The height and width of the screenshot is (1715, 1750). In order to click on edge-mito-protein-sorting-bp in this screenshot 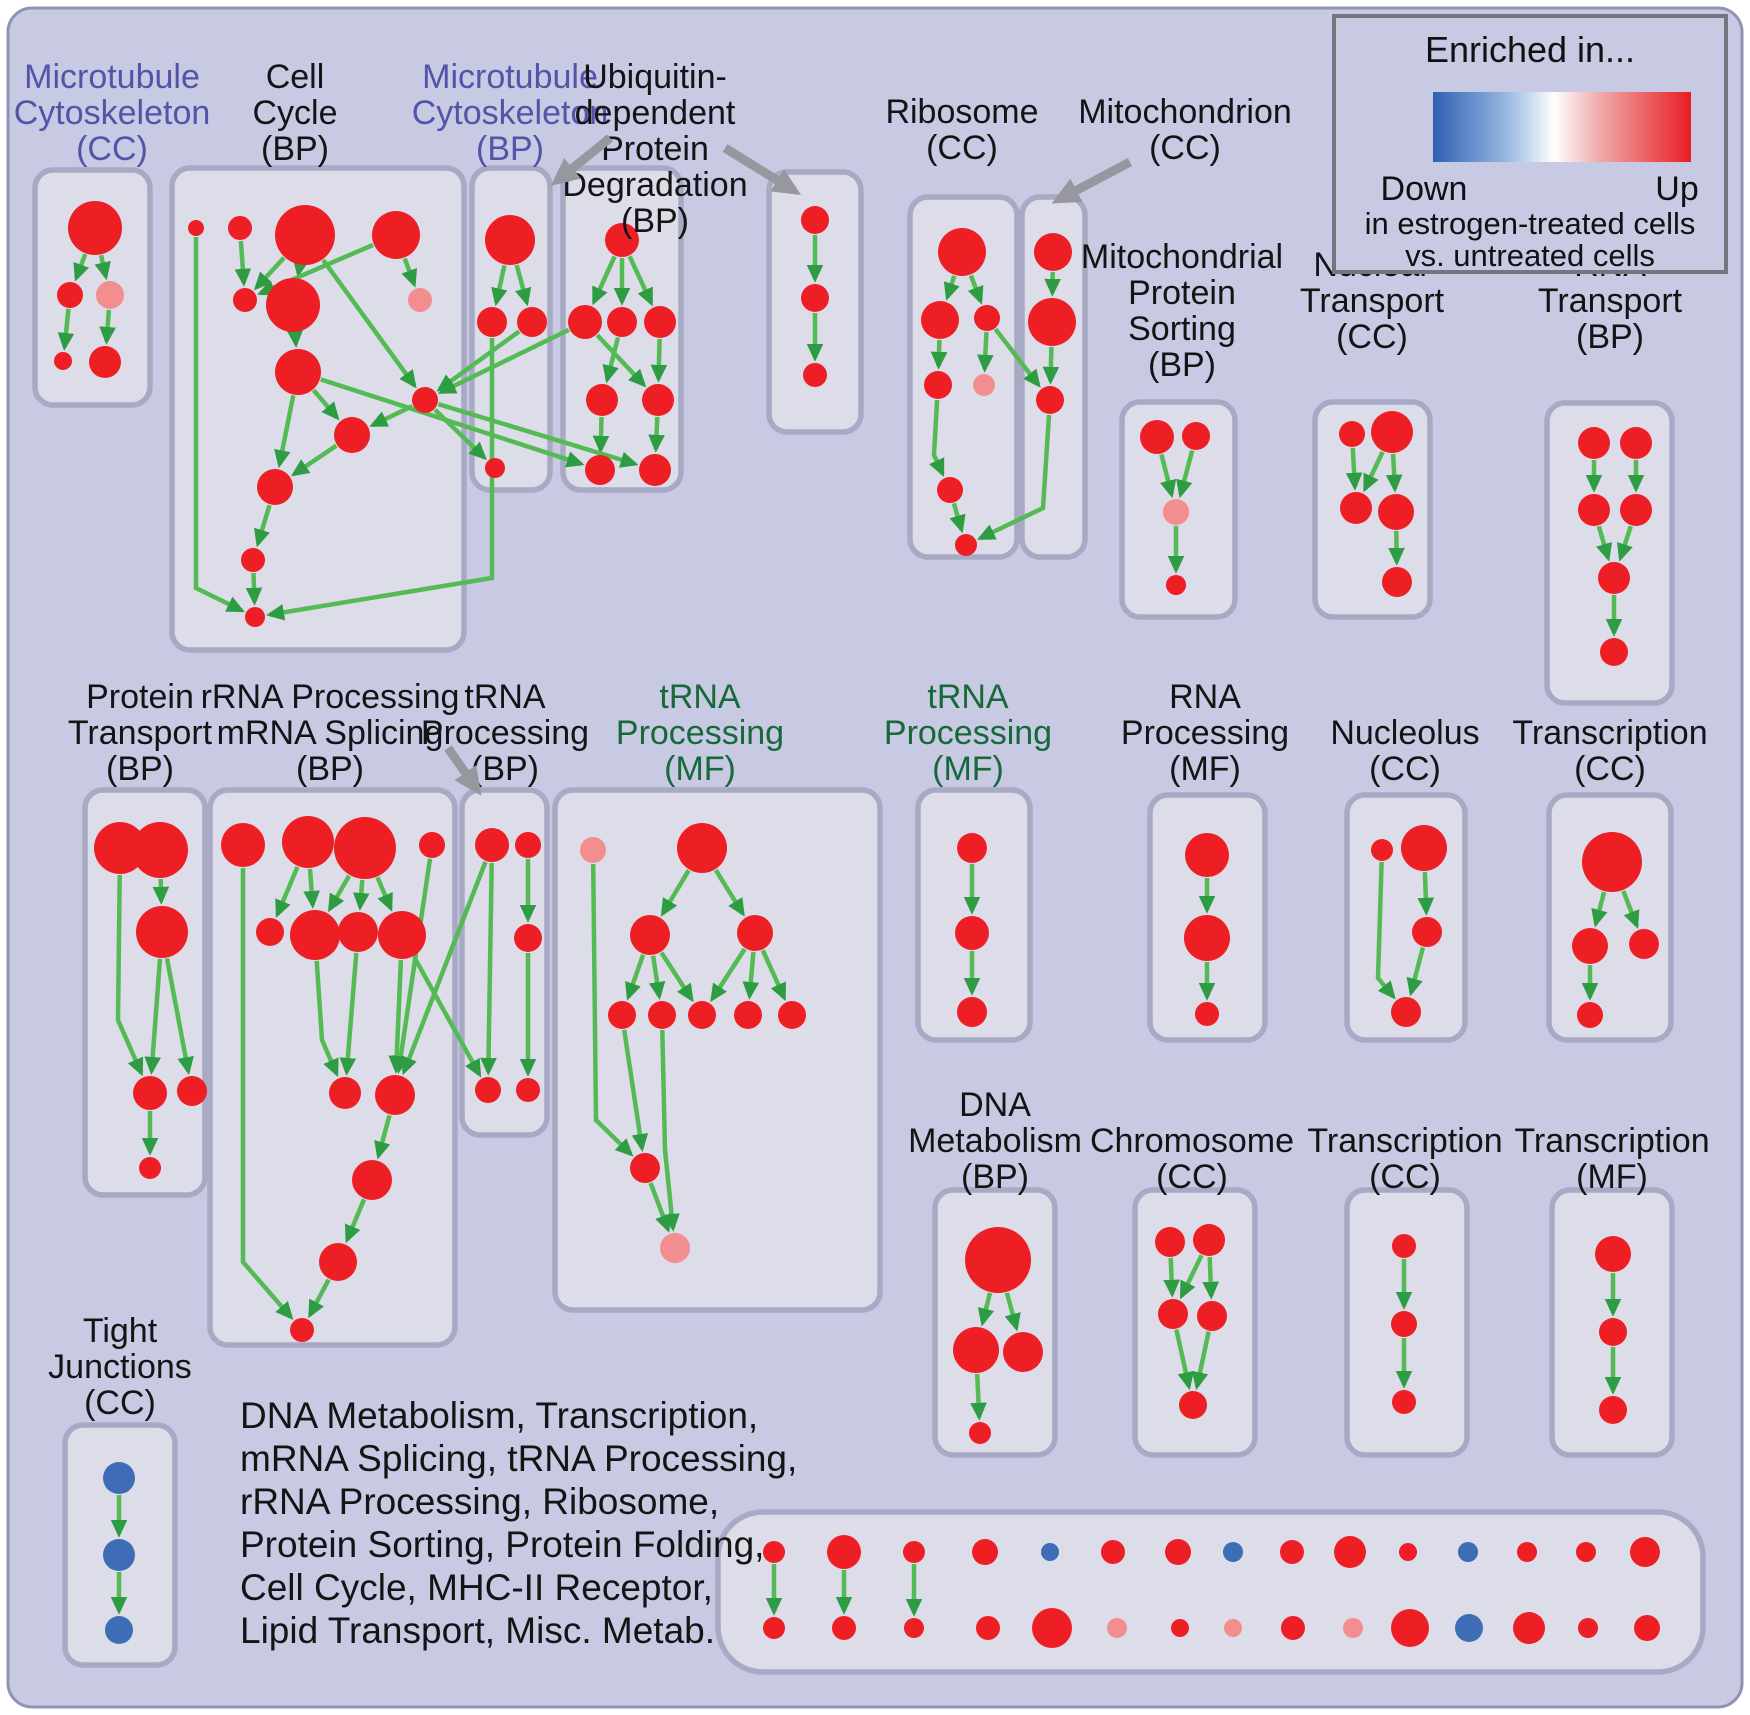, I will do `click(1168, 476)`.